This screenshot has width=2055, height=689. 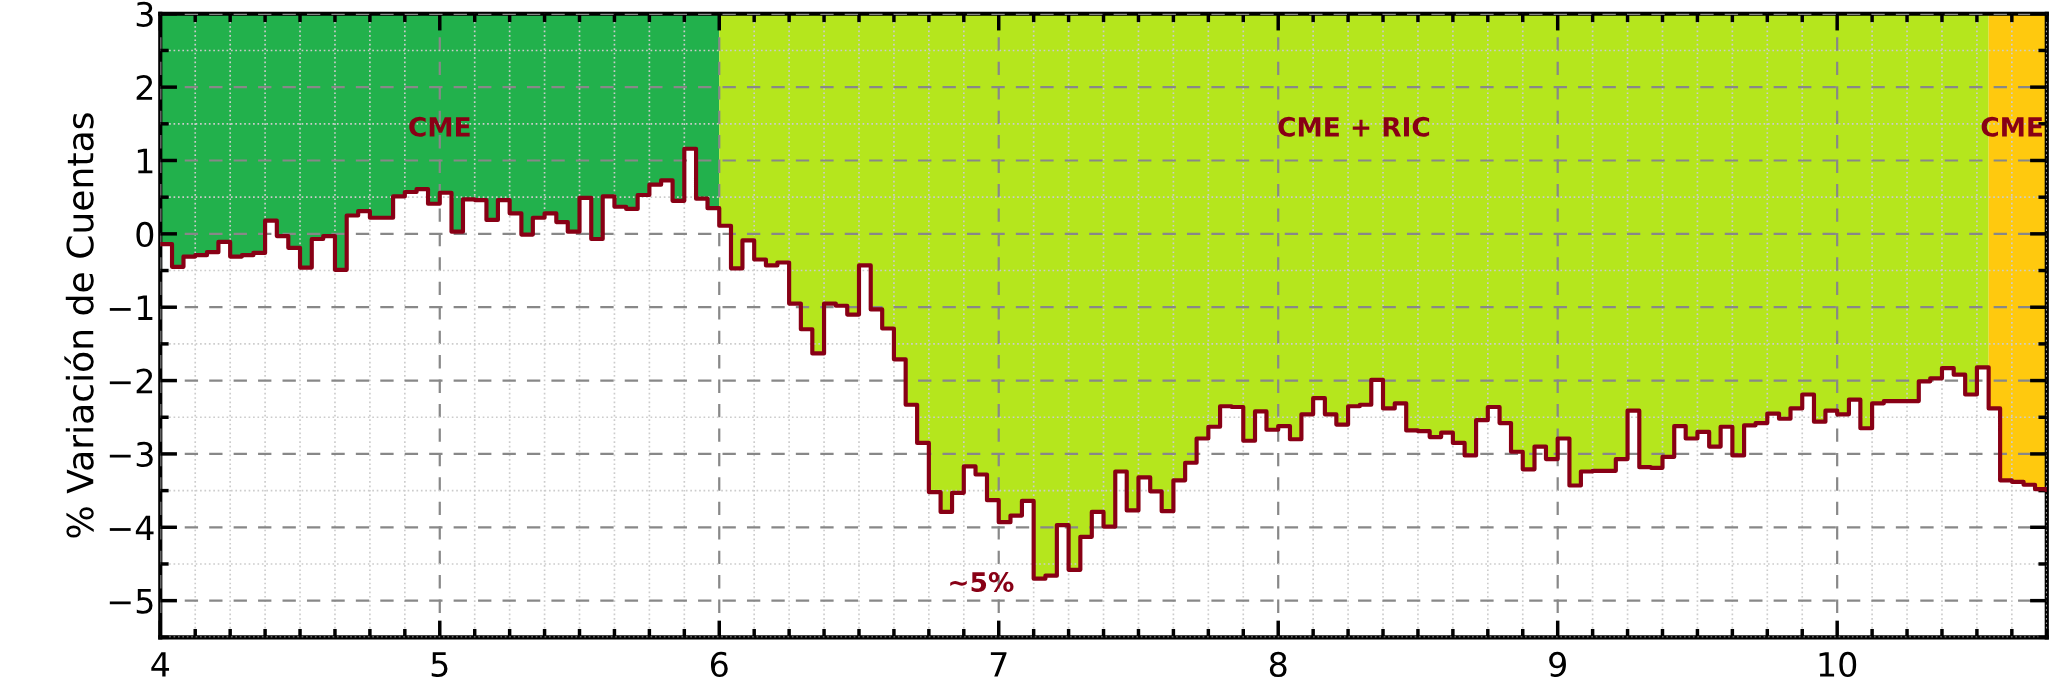 I want to click on y-tick-label: −3, so click(x=131, y=454).